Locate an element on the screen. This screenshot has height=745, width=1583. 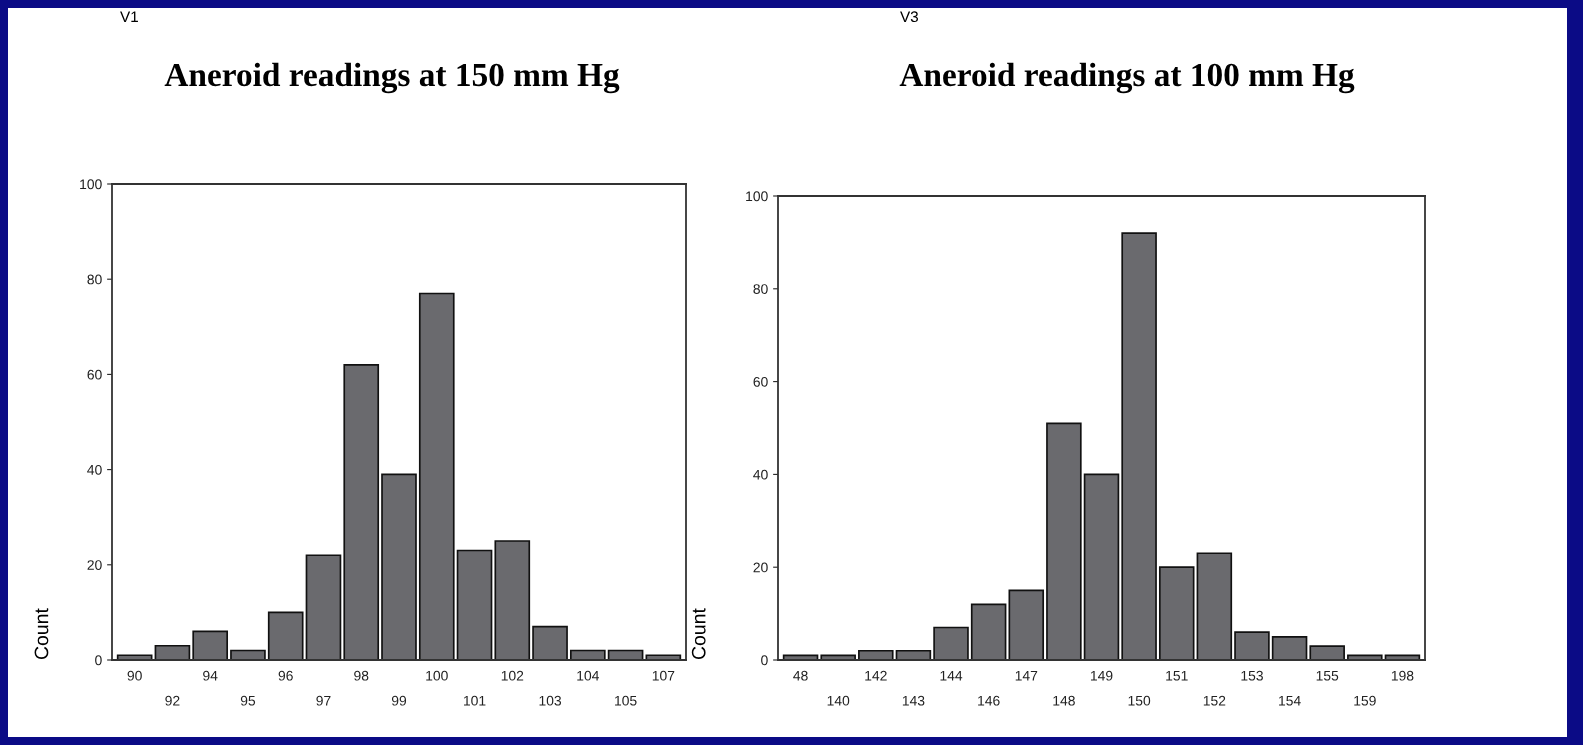
x-tick-label: 152 is located at coordinates (1214, 700).